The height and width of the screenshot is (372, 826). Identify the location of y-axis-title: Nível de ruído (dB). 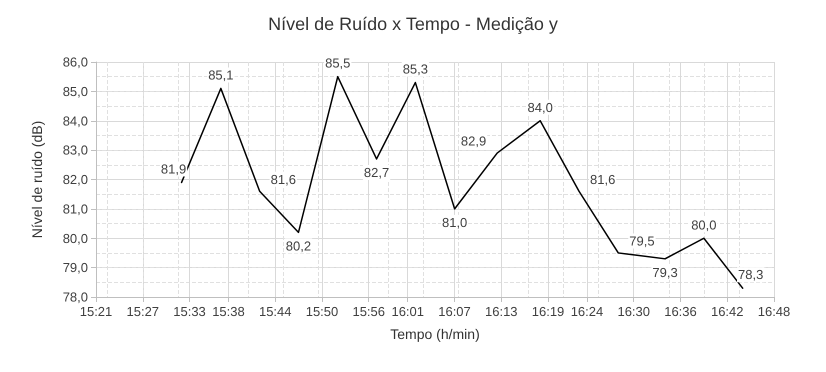
(37, 179).